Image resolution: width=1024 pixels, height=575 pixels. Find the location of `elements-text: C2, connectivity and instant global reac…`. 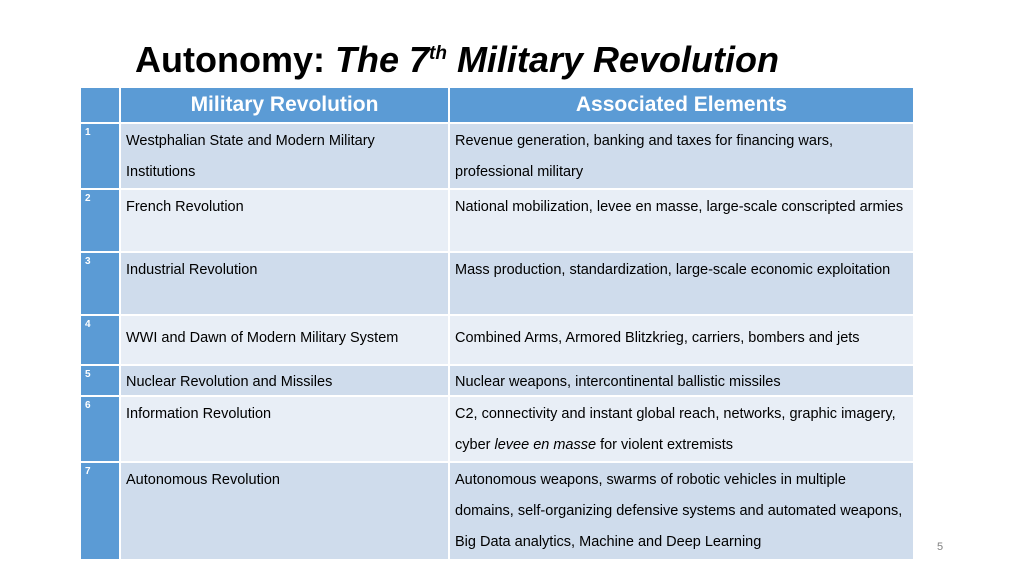

elements-text: C2, connectivity and instant global reac… is located at coordinates (675, 429).